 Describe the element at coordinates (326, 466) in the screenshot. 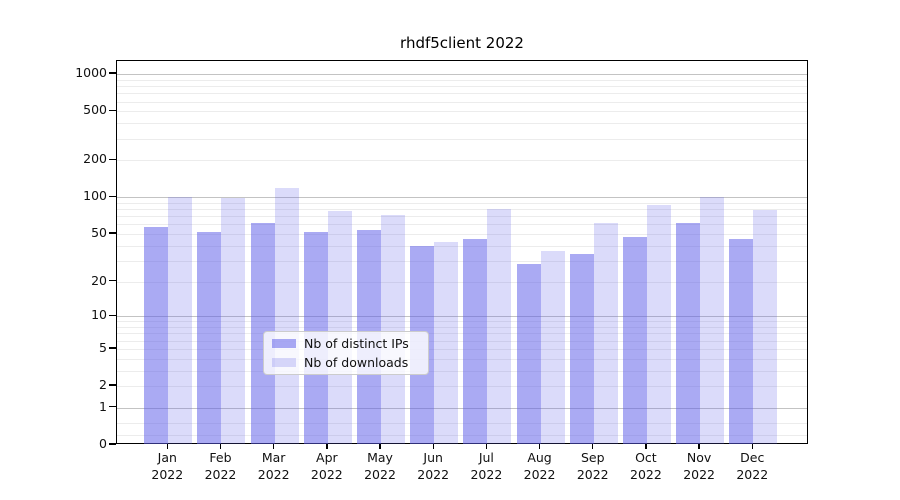

I see `x-tick-label: Apr 2022` at that location.